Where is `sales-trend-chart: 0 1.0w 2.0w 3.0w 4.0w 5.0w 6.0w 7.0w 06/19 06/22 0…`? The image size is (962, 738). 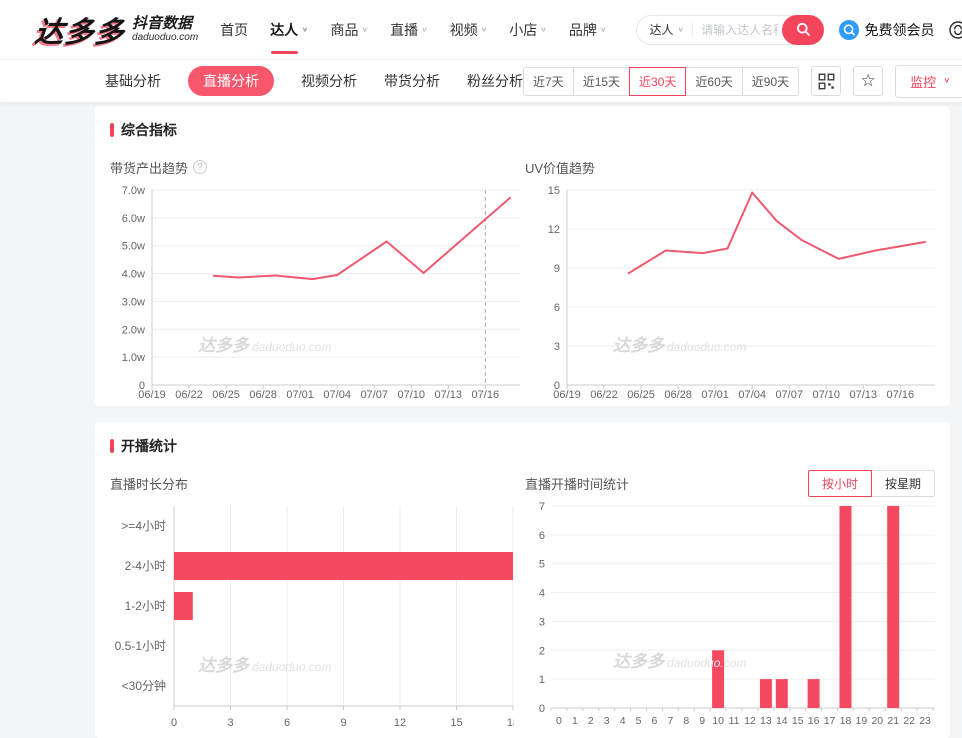 sales-trend-chart: 0 1.0w 2.0w 3.0w 4.0w 5.0w 6.0w 7.0w 06/19 06/22 0… is located at coordinates (315, 291).